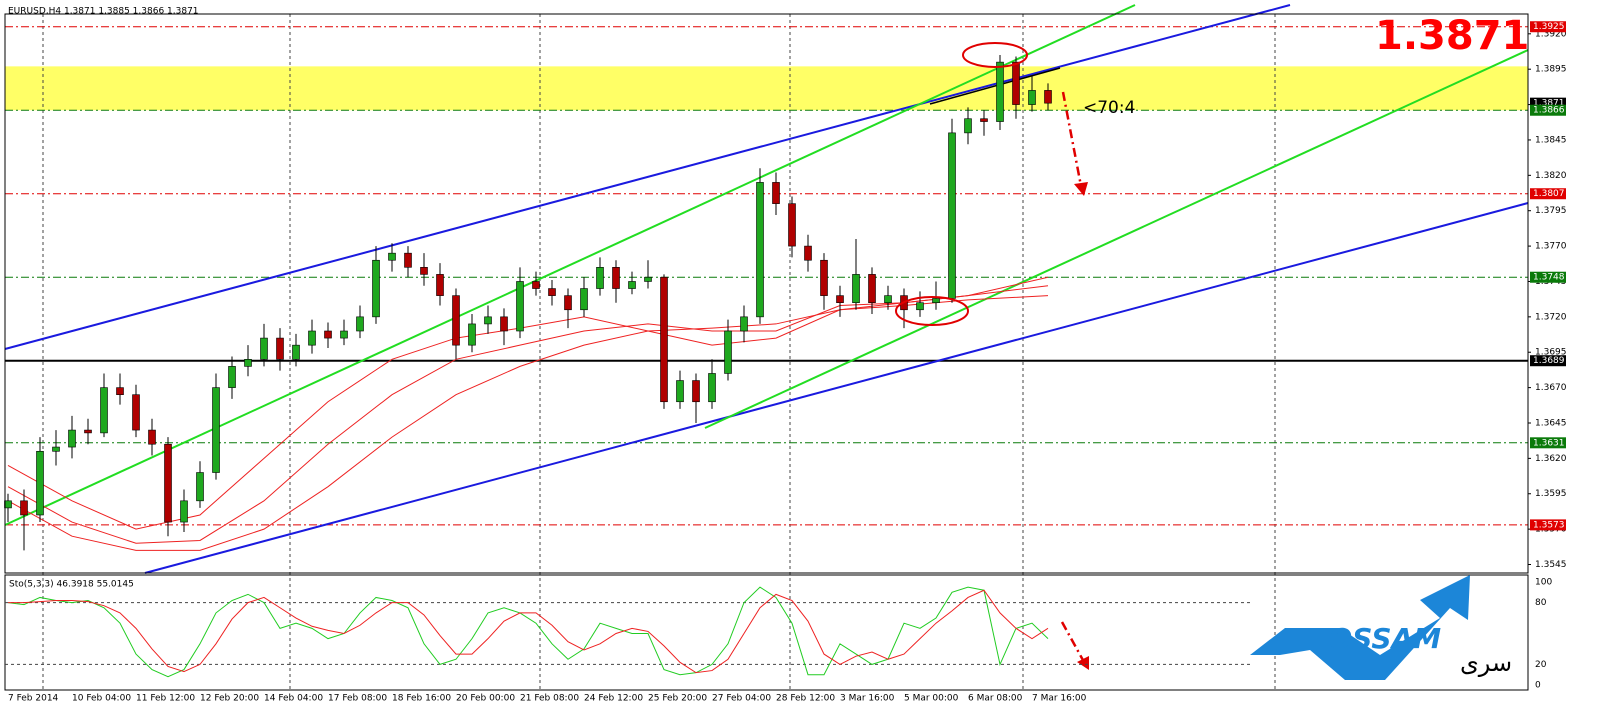  What do you see at coordinates (995, 86) in the screenshot?
I see `trend-line` at bounding box center [995, 86].